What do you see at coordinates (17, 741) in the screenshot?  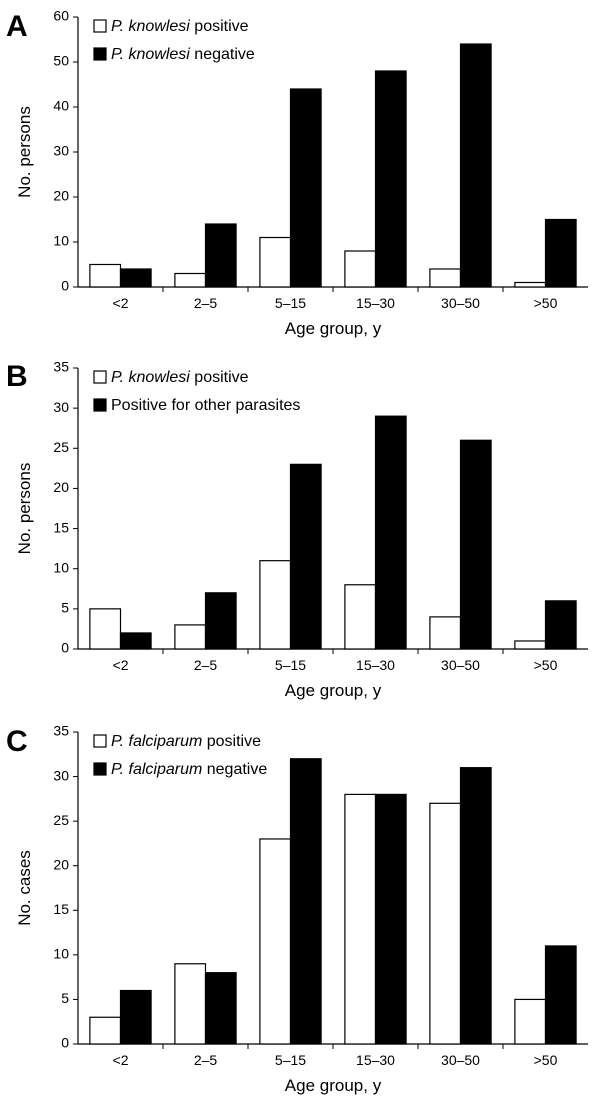 I see `panel-letter: C` at bounding box center [17, 741].